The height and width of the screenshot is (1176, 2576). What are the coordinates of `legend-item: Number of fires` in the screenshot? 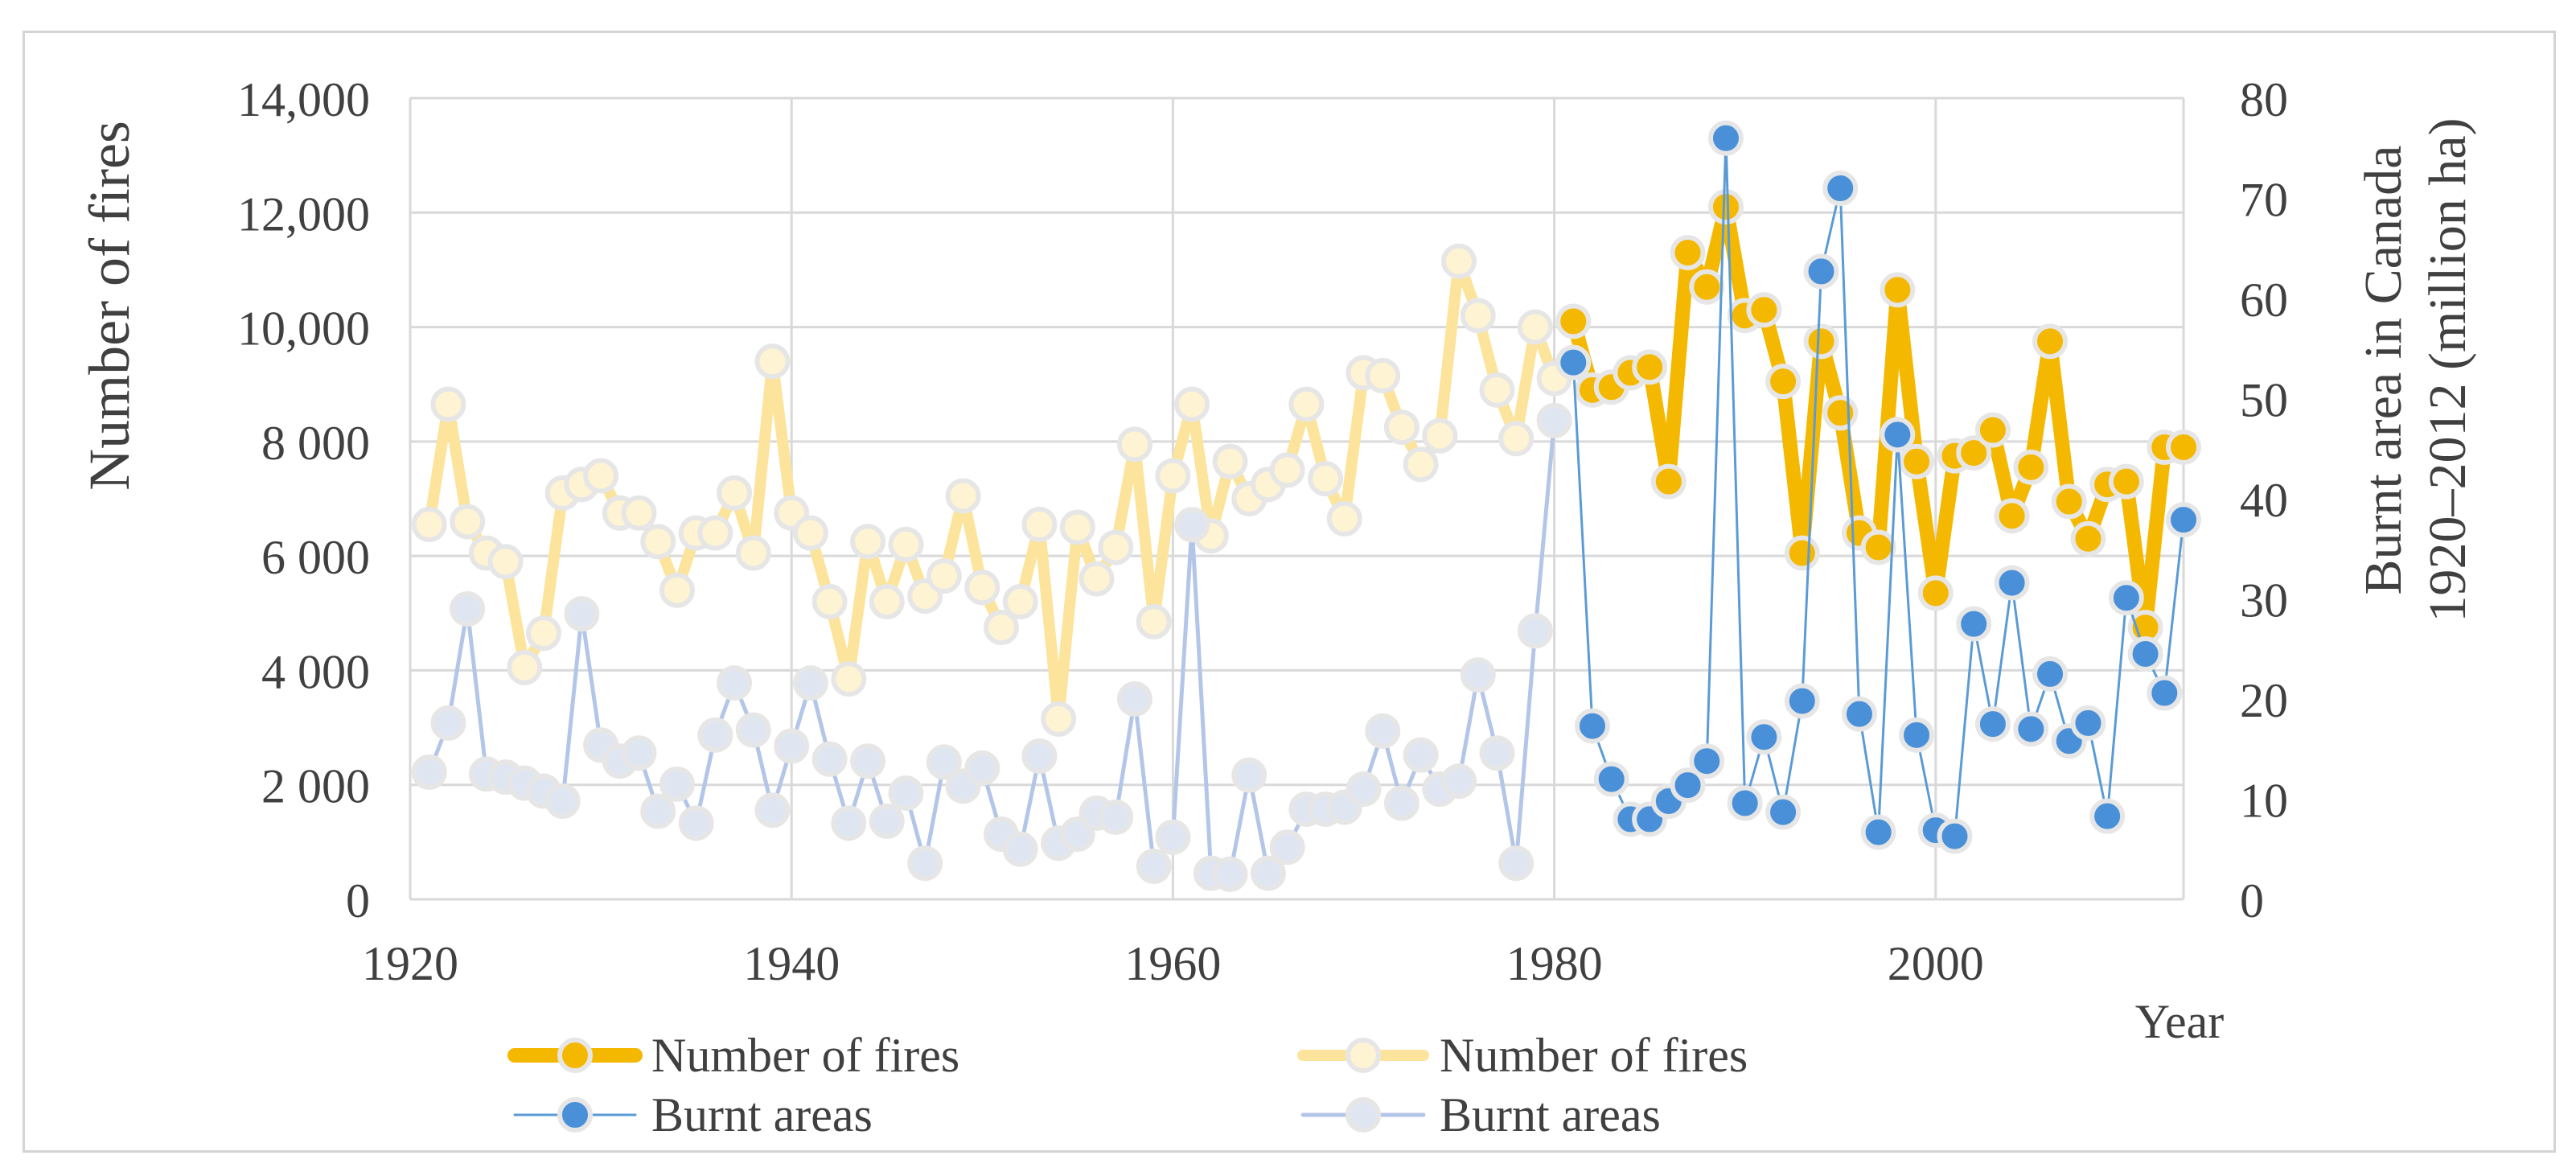 It's located at (733, 1055).